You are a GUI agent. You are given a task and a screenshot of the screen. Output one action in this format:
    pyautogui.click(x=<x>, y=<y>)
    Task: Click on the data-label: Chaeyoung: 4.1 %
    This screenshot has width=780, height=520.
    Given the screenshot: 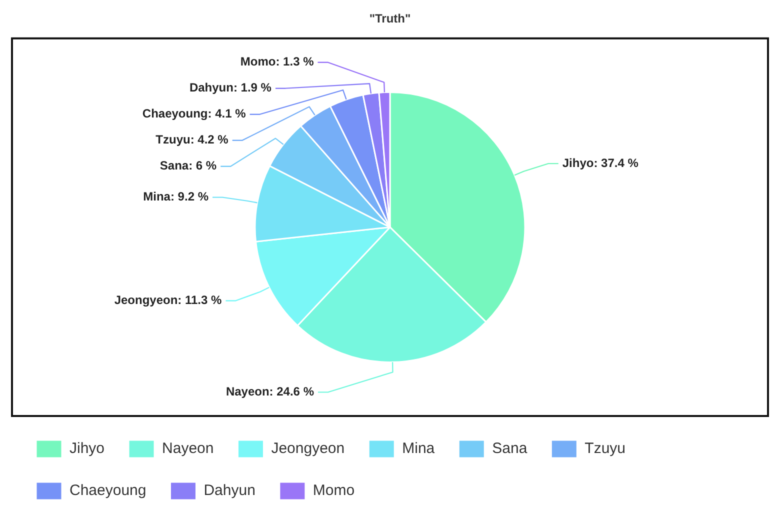 What is the action you would take?
    pyautogui.click(x=194, y=113)
    